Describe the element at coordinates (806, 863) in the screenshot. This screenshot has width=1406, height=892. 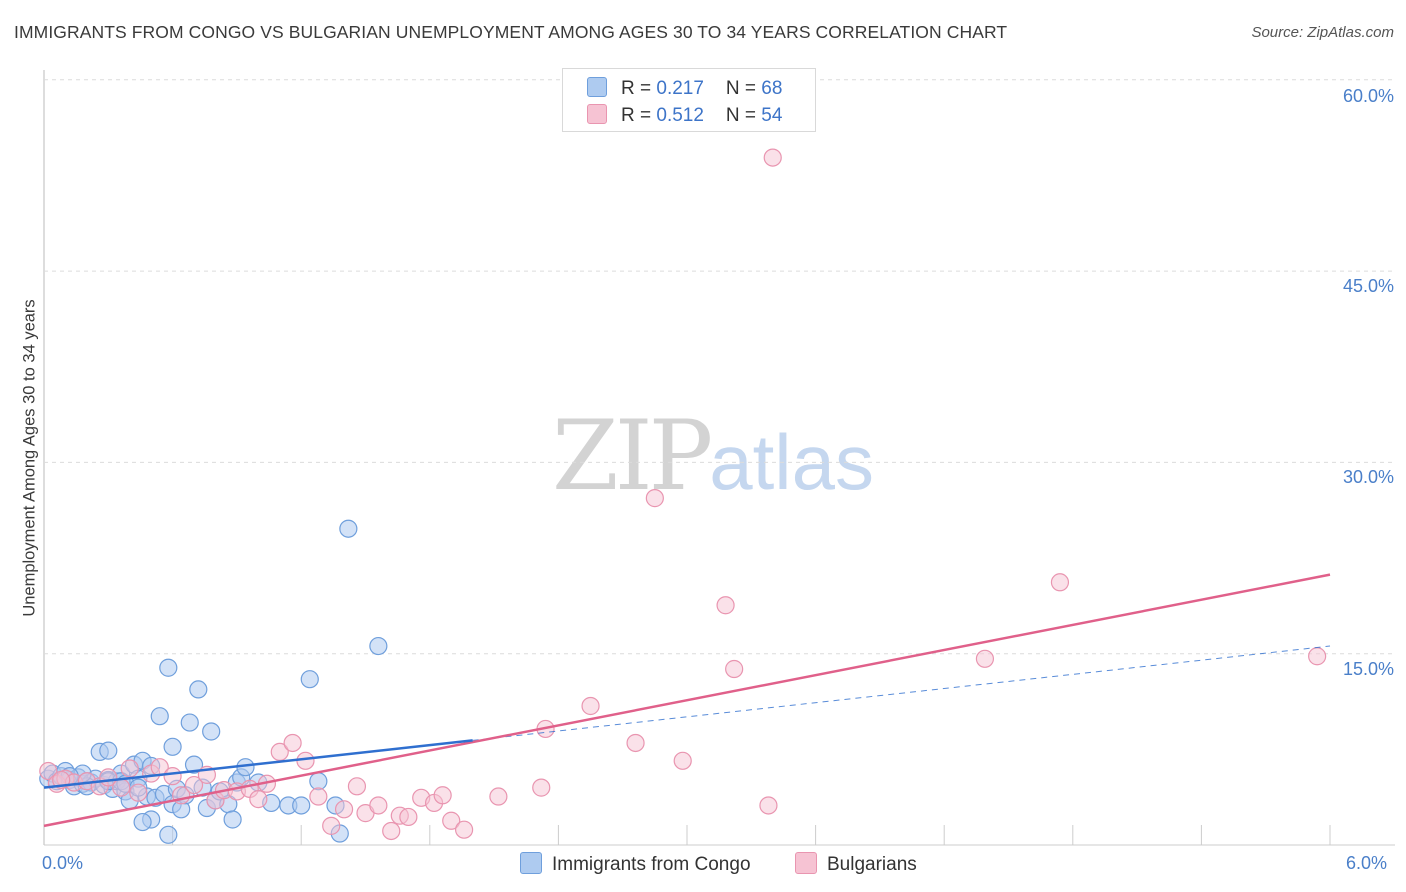
I see `bottom-legend-swatch-pink` at that location.